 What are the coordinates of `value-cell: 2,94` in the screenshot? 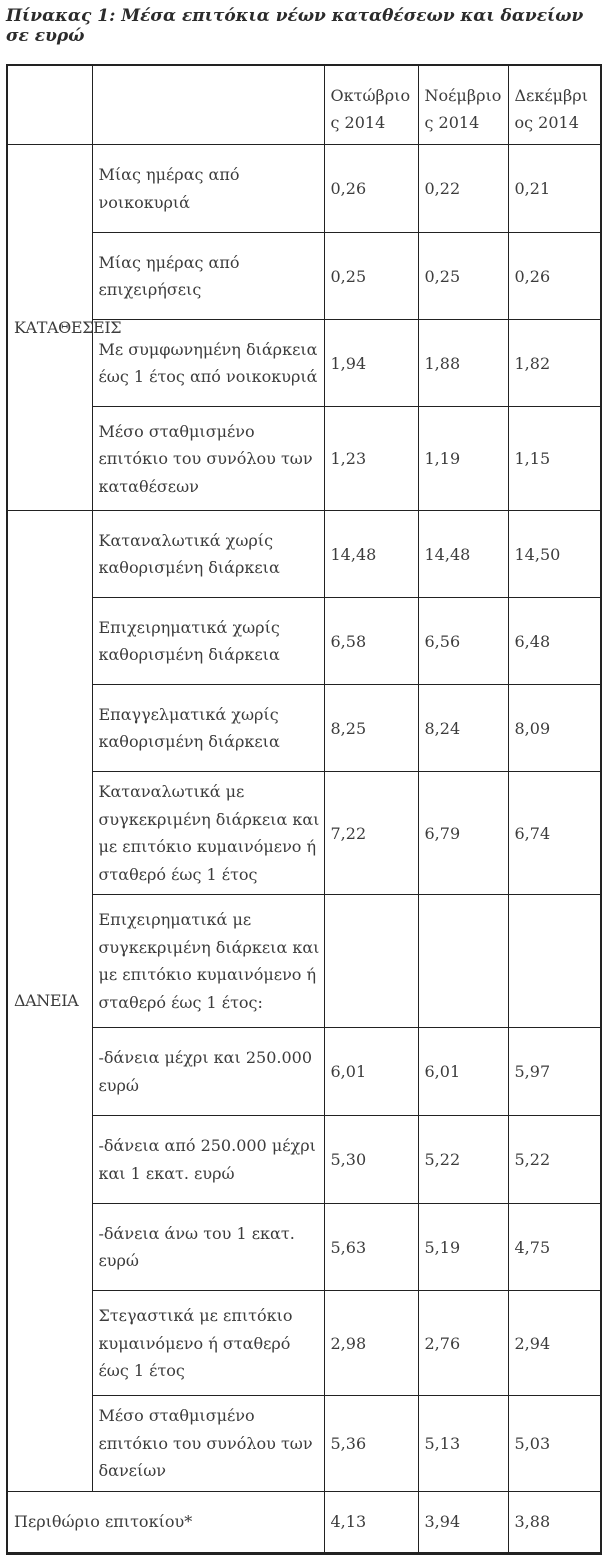 It's located at (554, 1343).